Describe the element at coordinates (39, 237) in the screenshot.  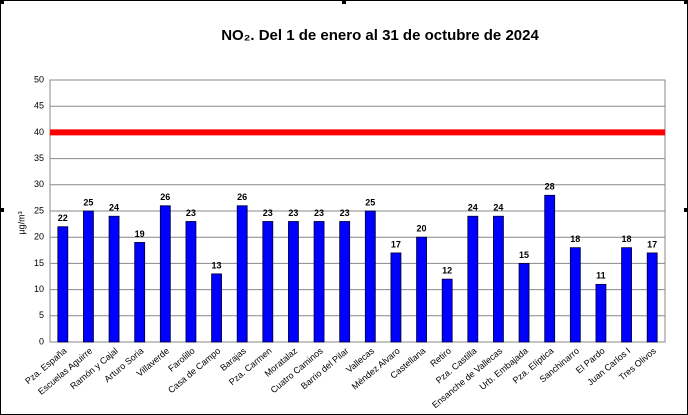
I see `y-tick-label: 20` at that location.